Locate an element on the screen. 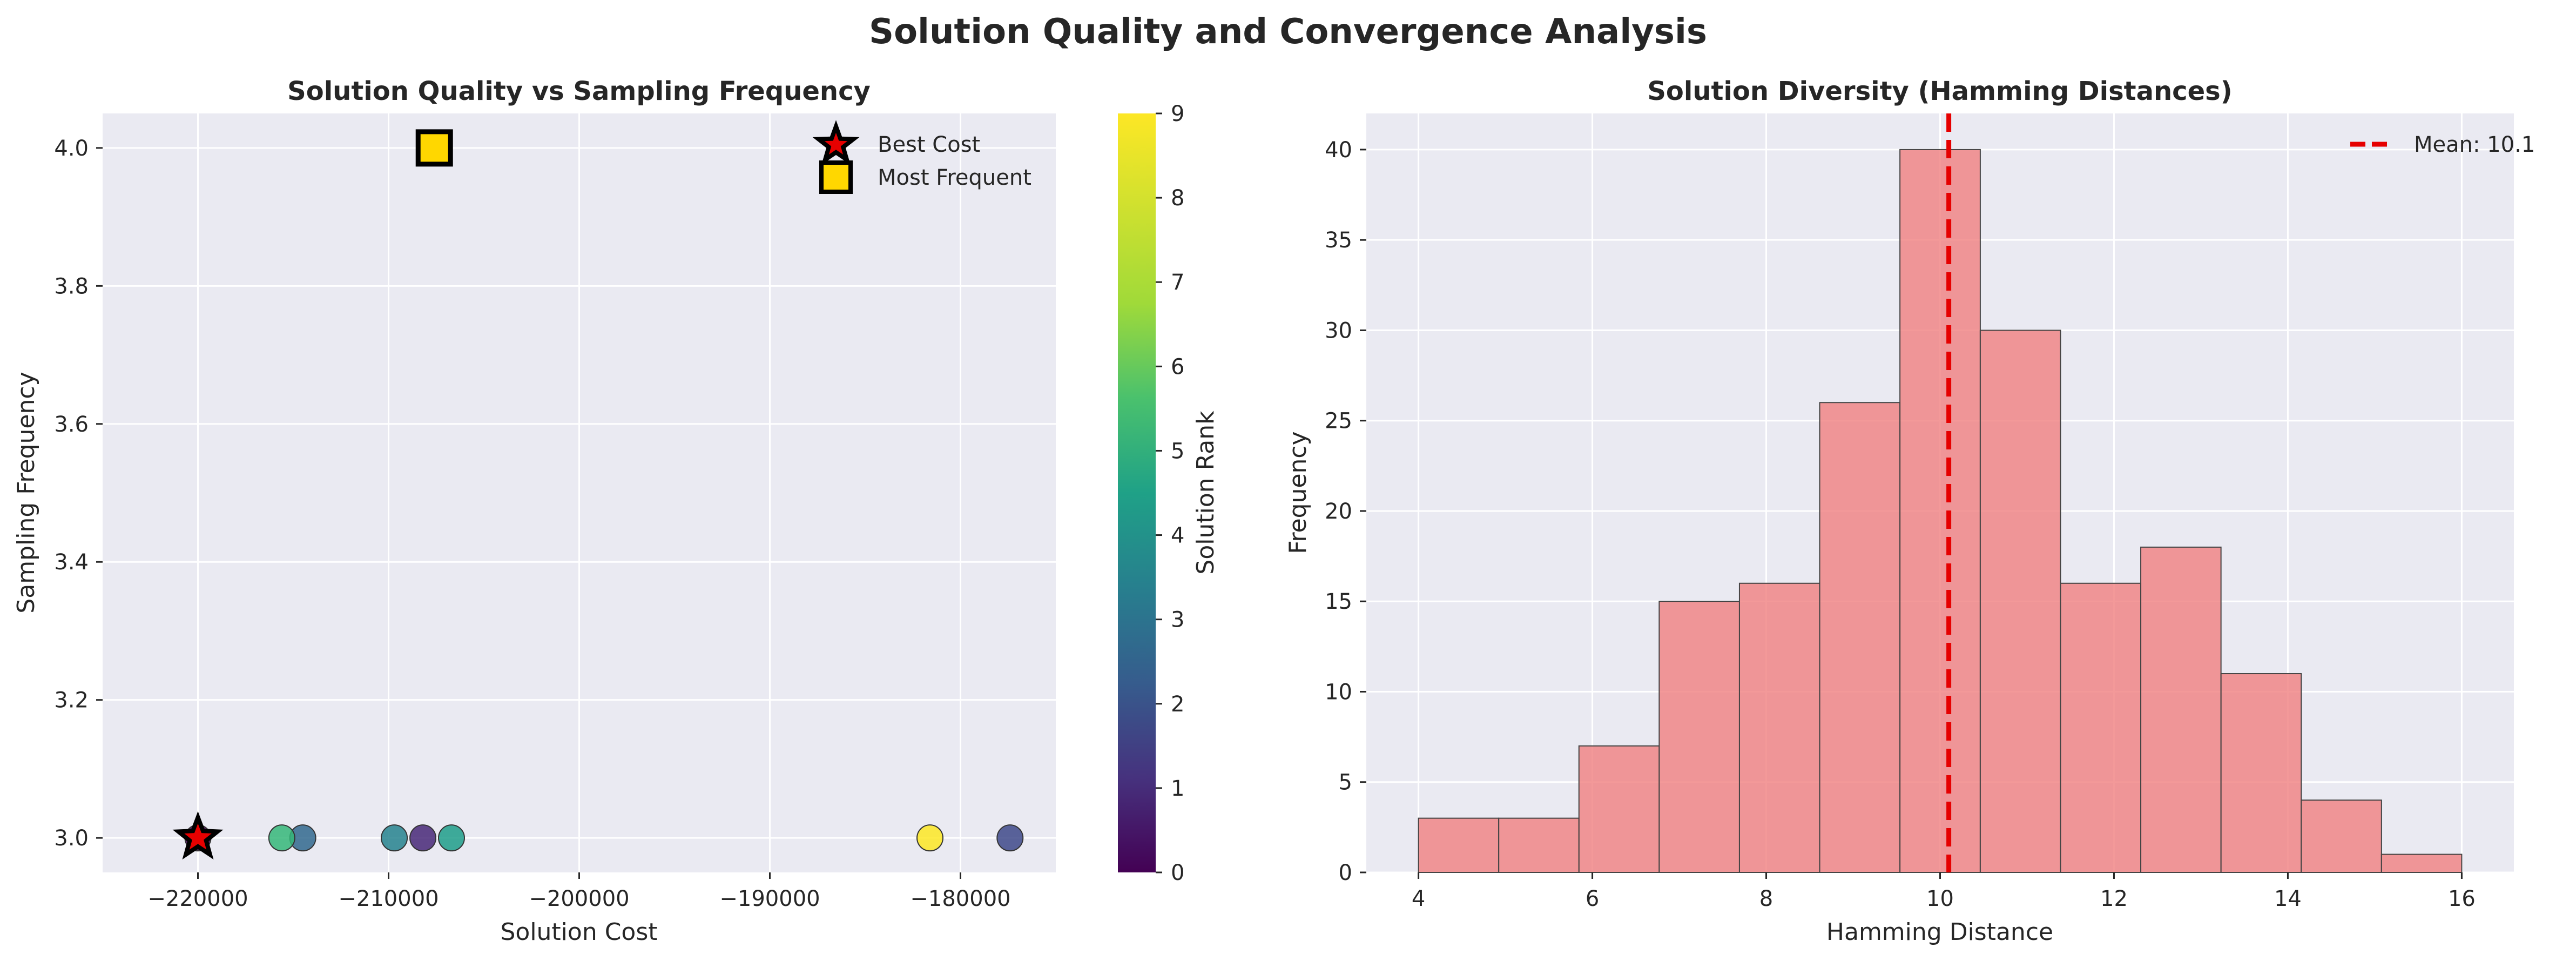  y-tick-label: 40 is located at coordinates (1338, 150).